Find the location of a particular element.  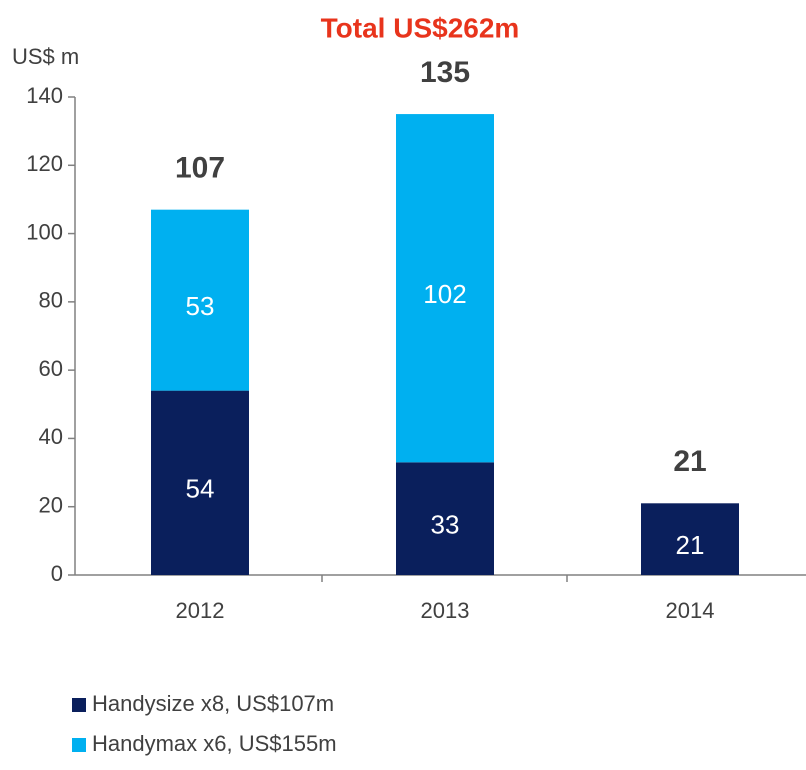

legend-label: Handysize x8, US$107m is located at coordinates (213, 703).